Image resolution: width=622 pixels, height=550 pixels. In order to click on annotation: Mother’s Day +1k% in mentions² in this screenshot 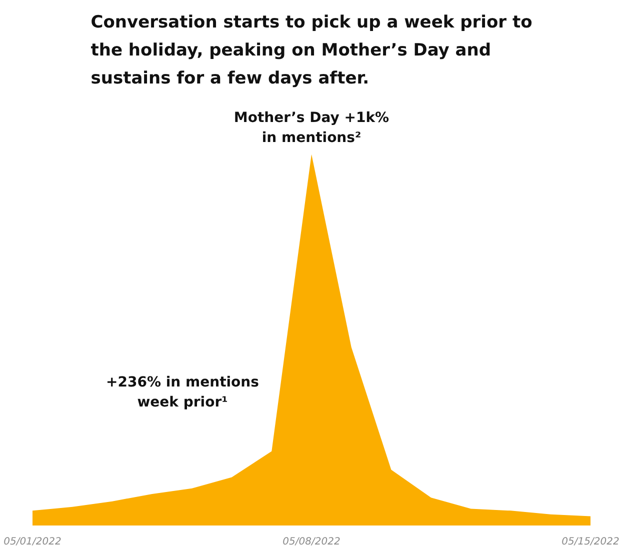, I will do `click(312, 128)`.